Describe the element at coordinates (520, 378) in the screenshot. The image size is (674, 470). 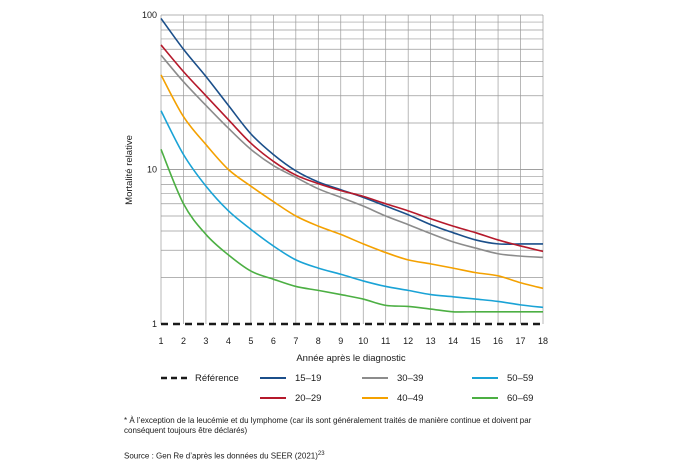
I see `legend-label: 50–59` at that location.